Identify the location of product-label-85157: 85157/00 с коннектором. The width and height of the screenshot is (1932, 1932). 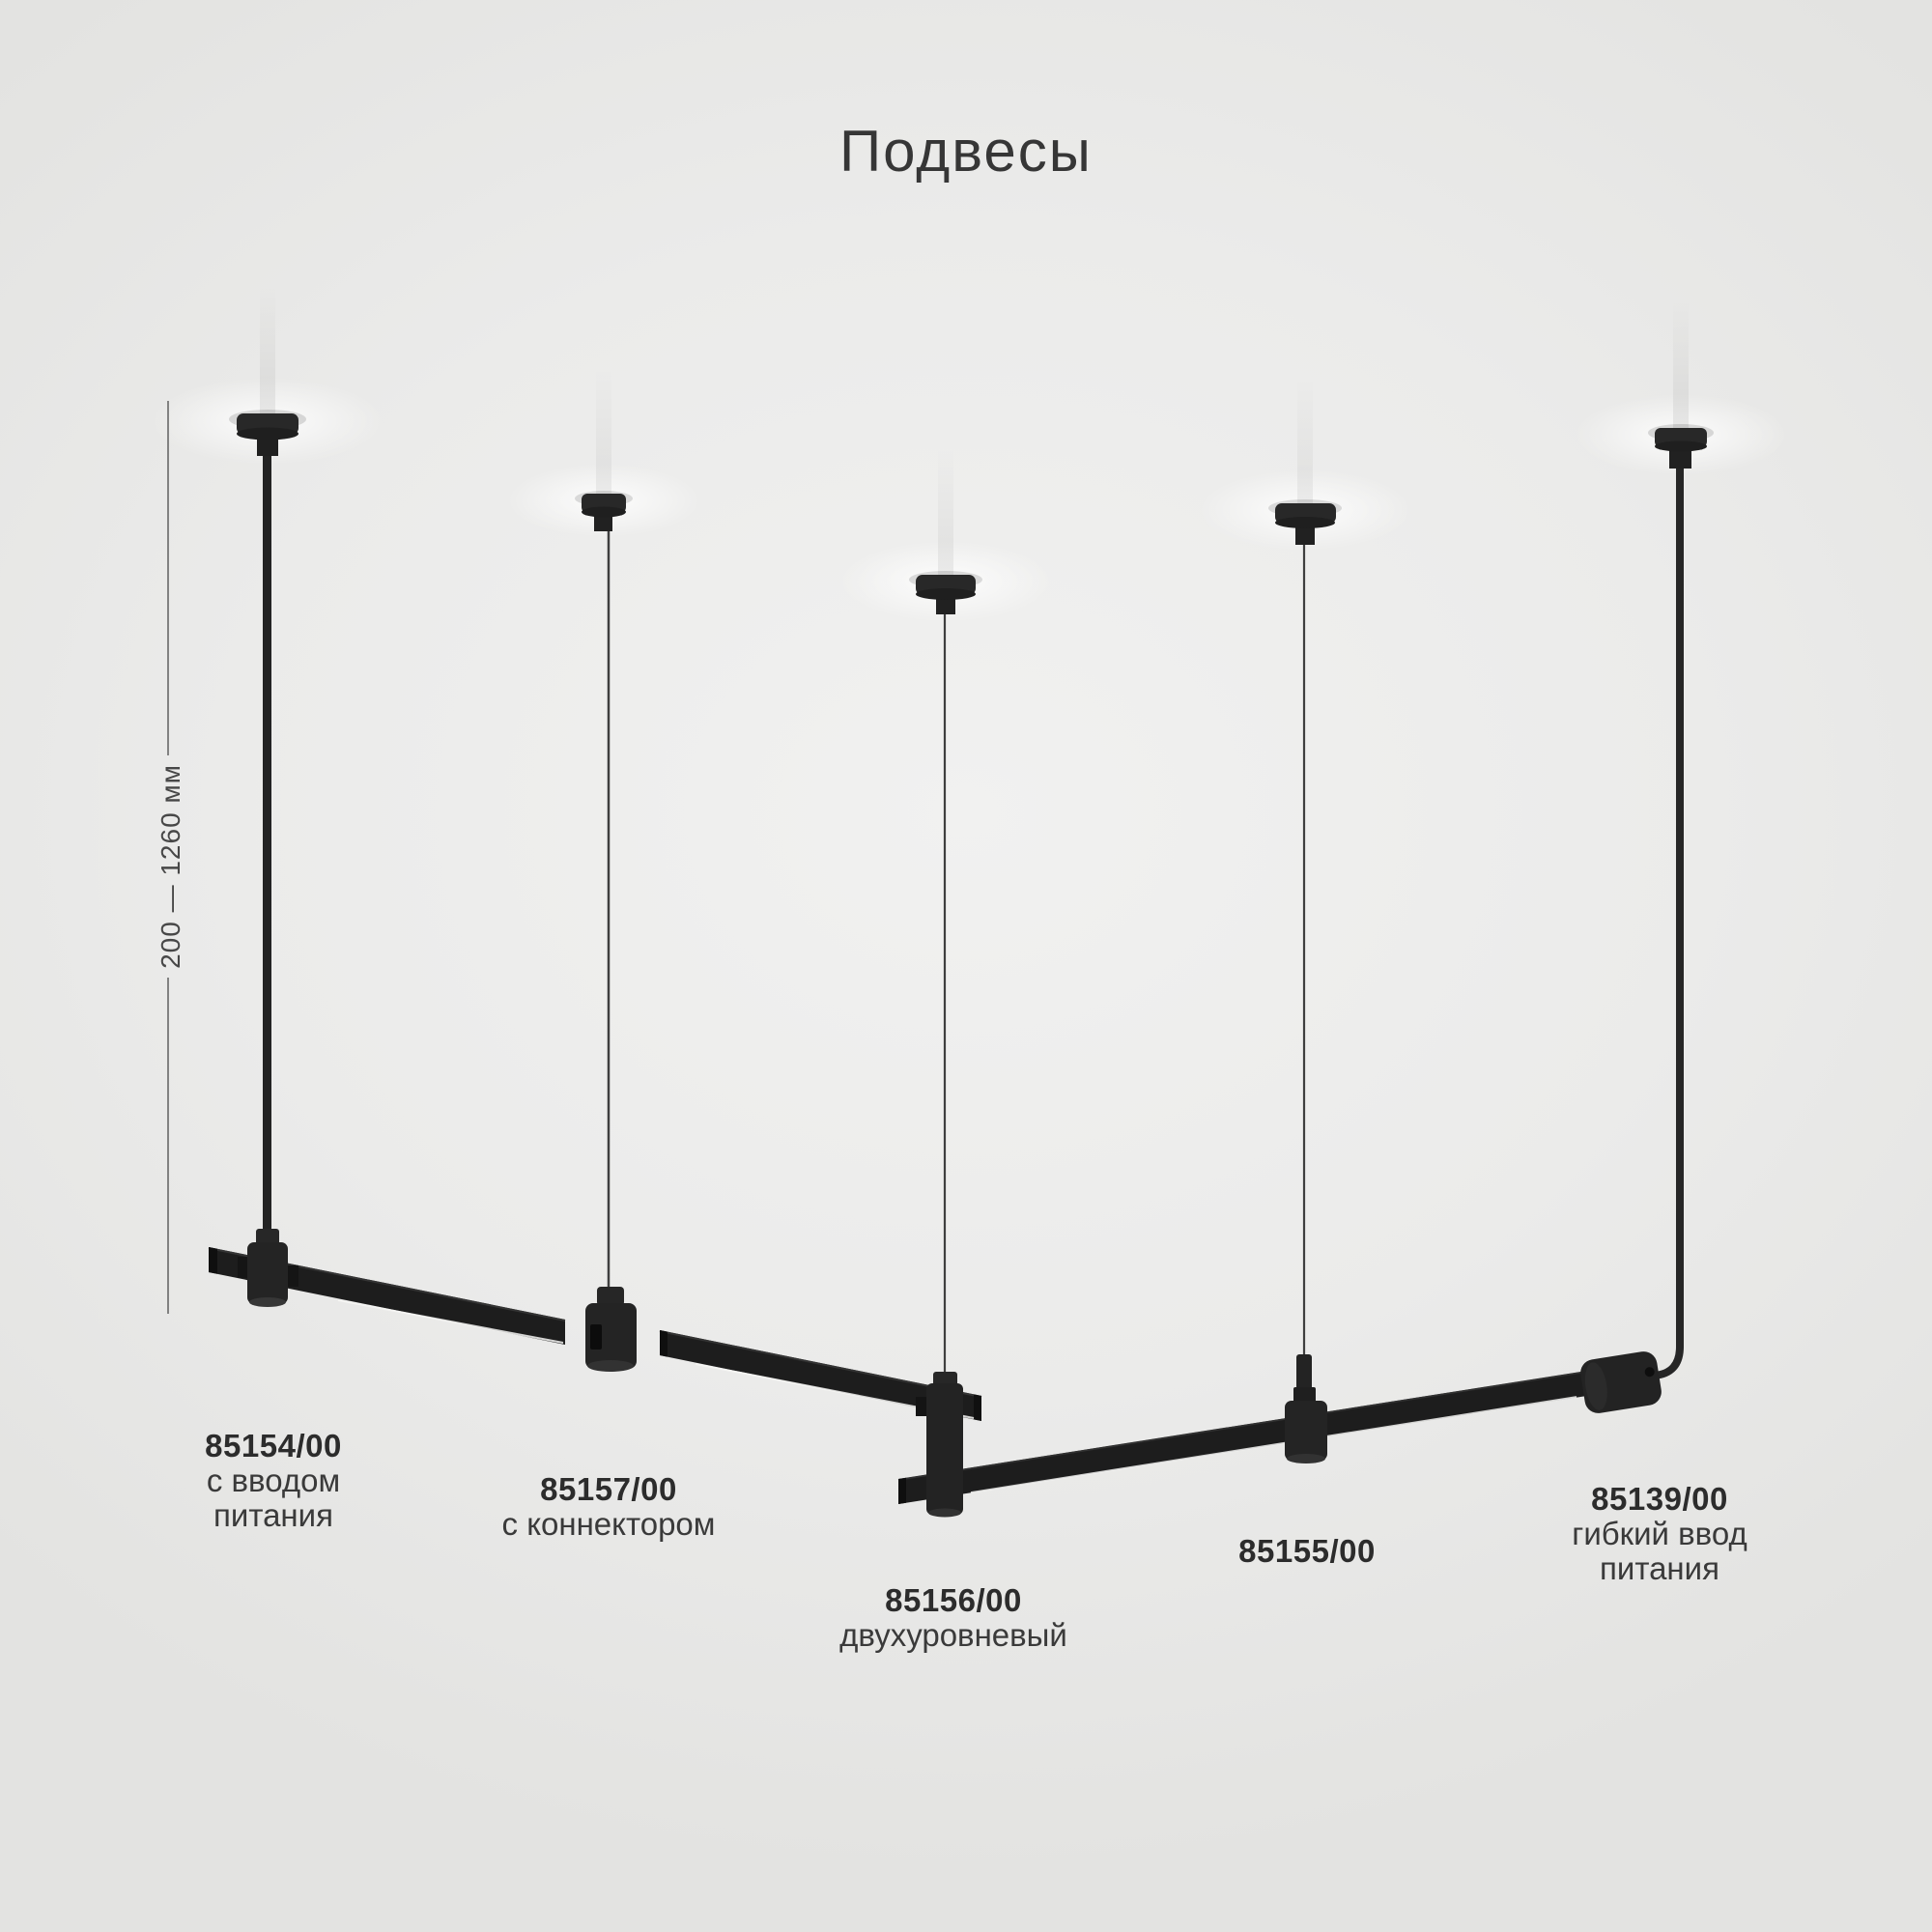
(609, 1507).